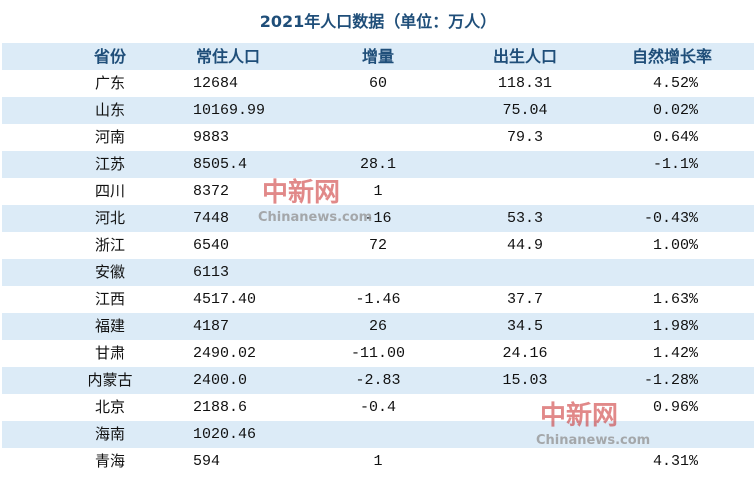  I want to click on table-cell: -0.4, so click(377, 407).